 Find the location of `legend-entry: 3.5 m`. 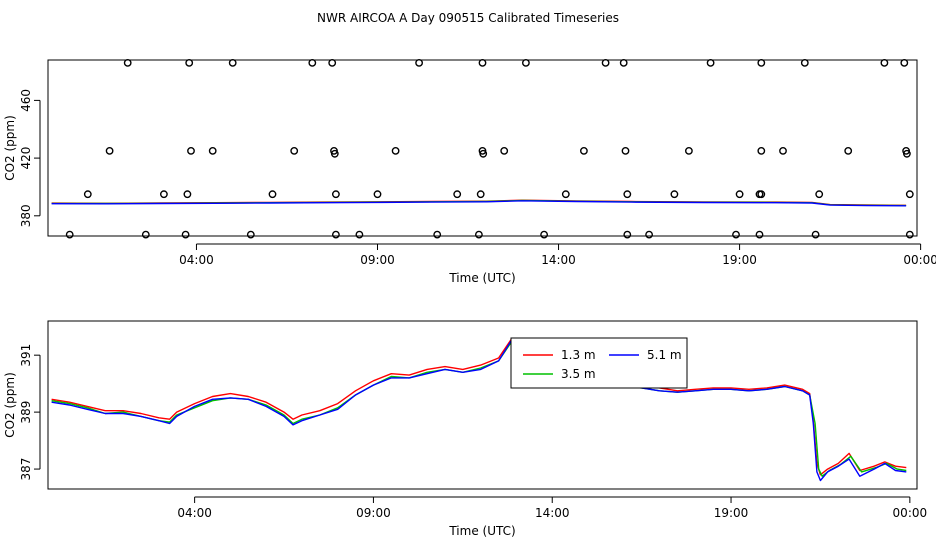

legend-entry: 3.5 m is located at coordinates (559, 374).